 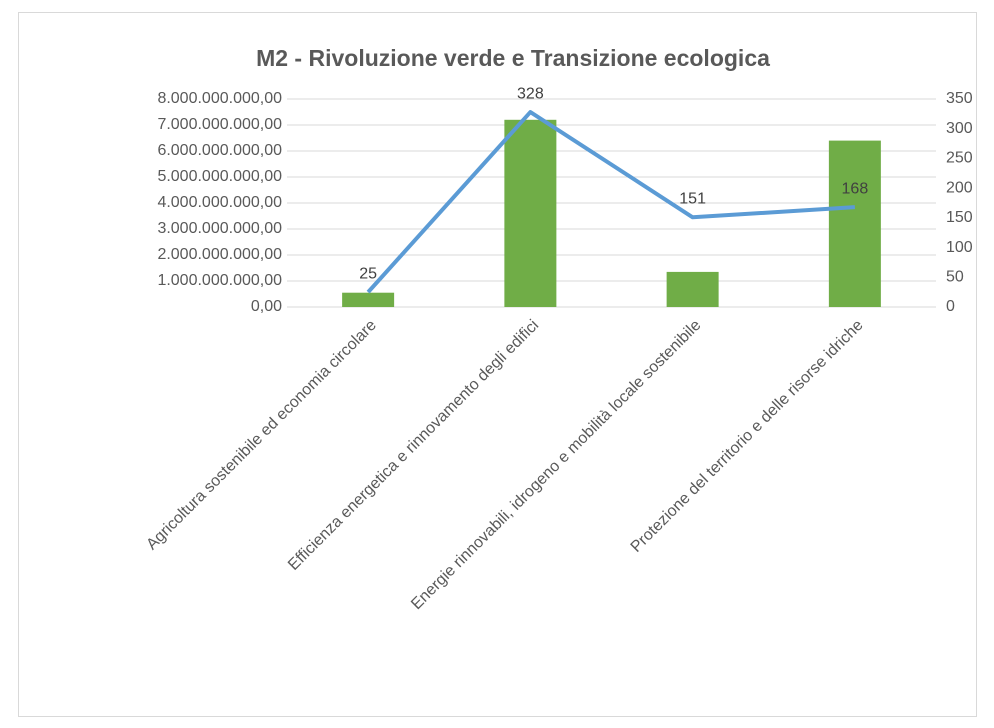 I want to click on data-label: 168, so click(x=855, y=188).